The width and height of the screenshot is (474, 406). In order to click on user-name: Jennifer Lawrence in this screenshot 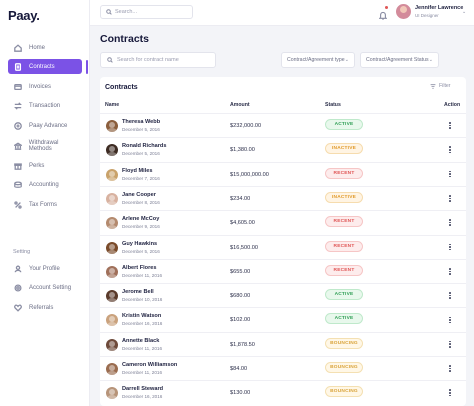, I will do `click(439, 8)`.